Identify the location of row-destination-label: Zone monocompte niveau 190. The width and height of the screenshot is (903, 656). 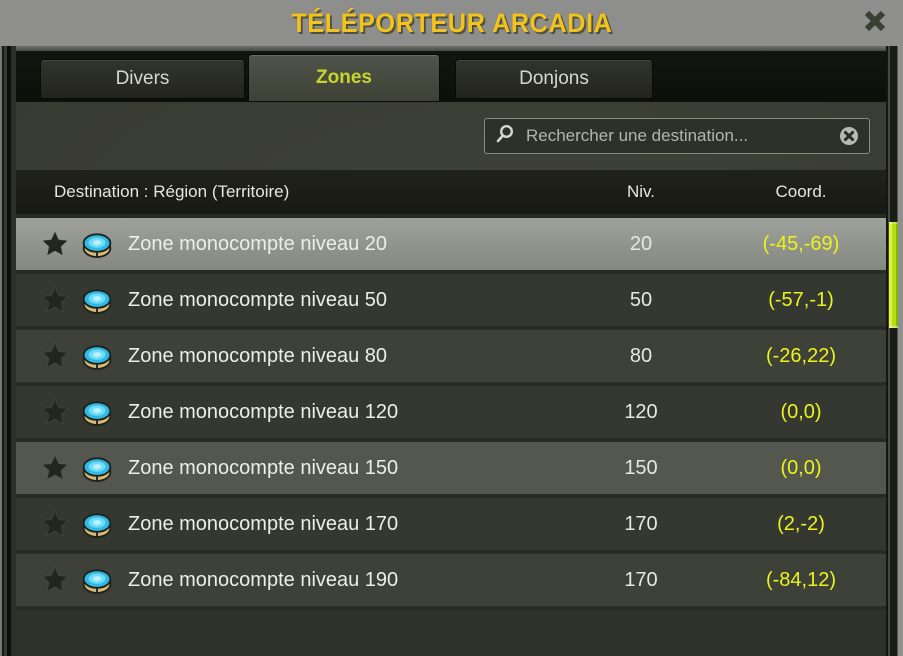
(263, 579).